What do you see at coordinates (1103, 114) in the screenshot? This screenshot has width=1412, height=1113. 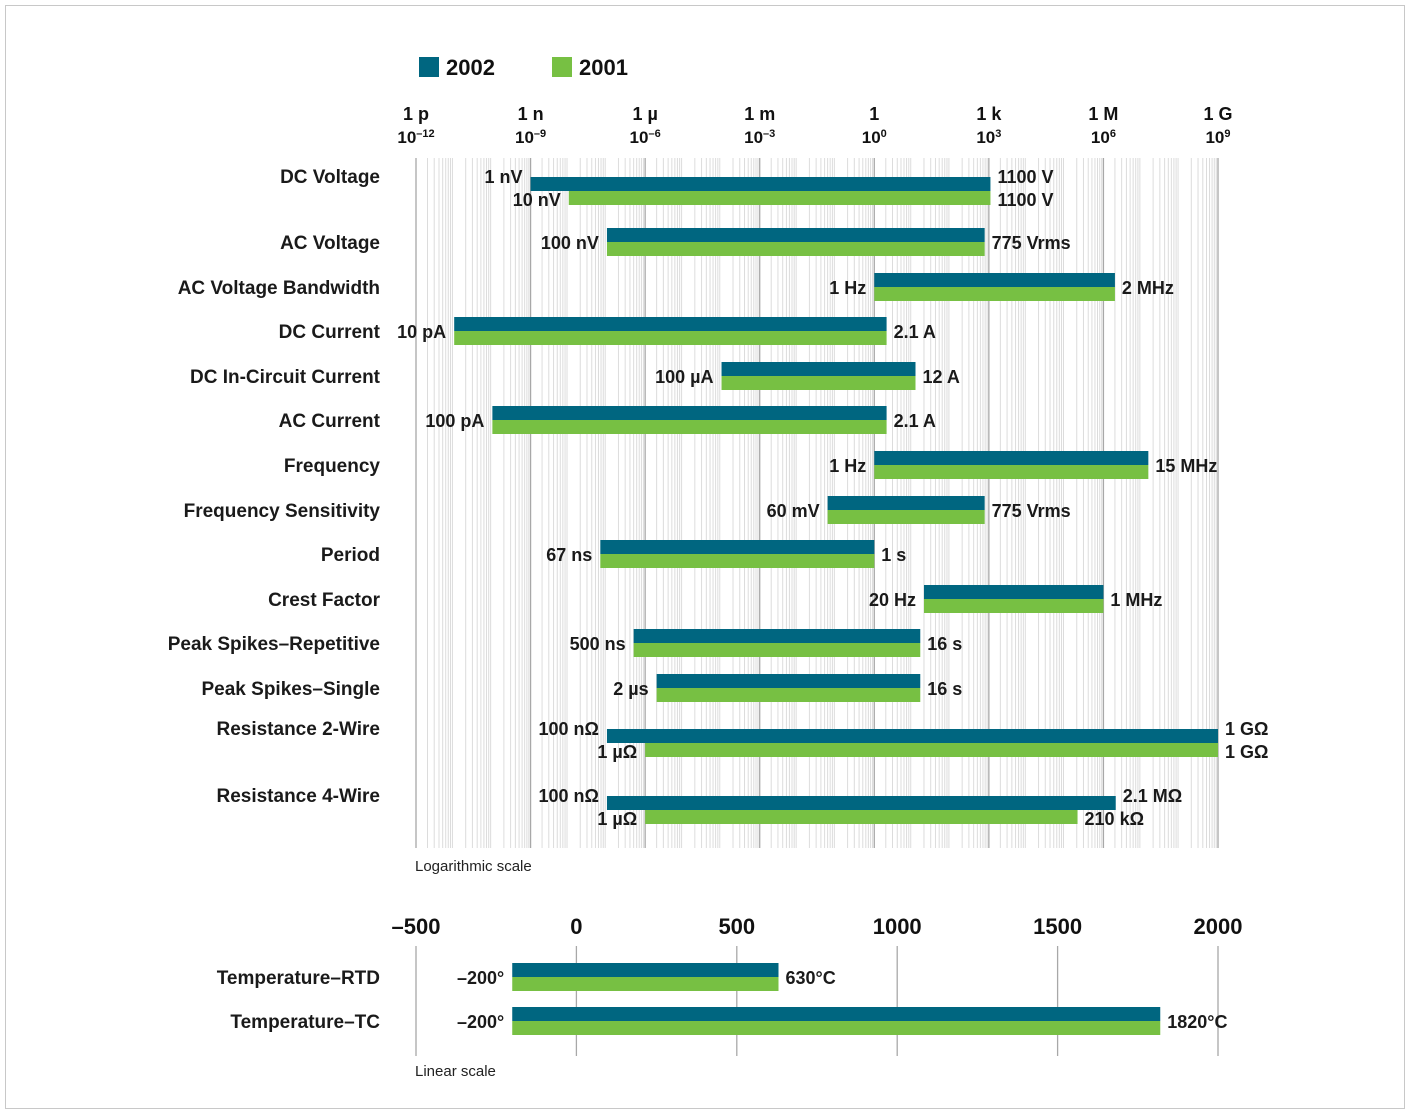 I see `log-tick-prefix: 1 M` at bounding box center [1103, 114].